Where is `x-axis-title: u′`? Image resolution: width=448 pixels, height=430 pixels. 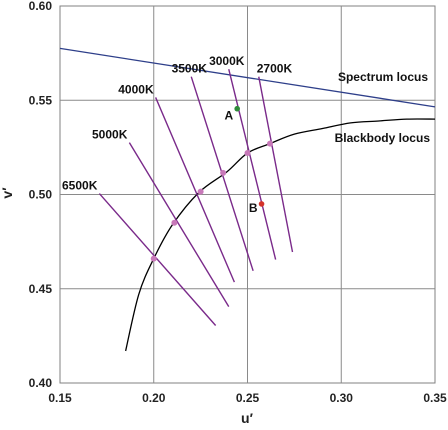 x-axis-title: u′ is located at coordinates (247, 418).